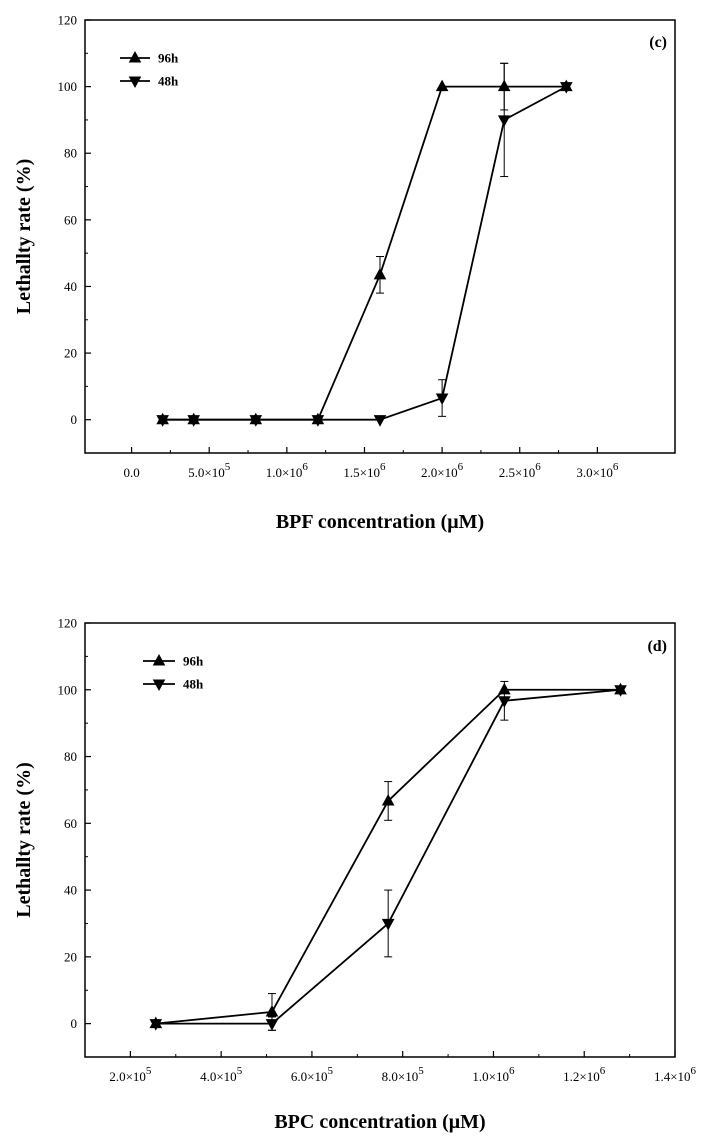 This screenshot has width=721, height=1140. Describe the element at coordinates (209, 470) in the screenshot. I see `x-tick-label: 5.0×10⁵` at that location.